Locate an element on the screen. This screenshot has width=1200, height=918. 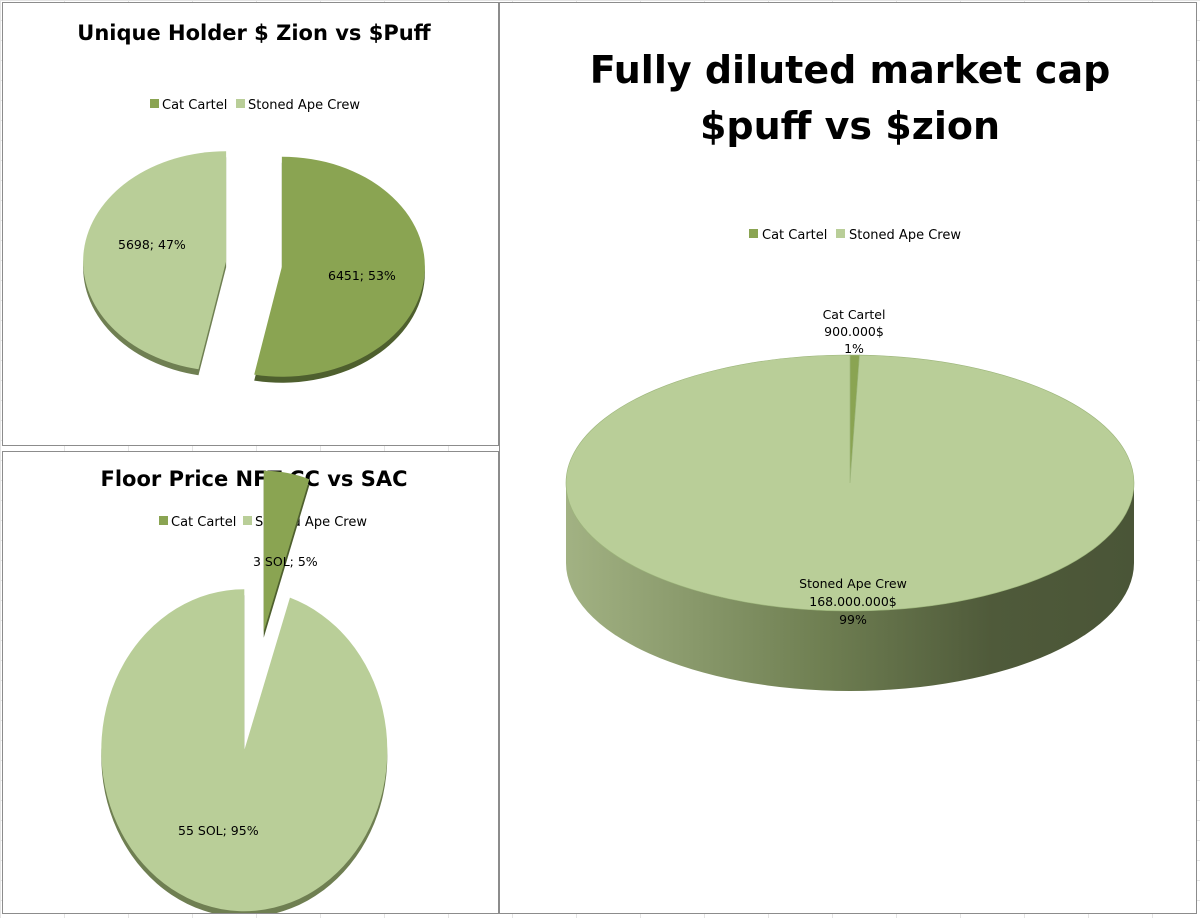
data-label-cat-cartel-value: 900.000$ is located at coordinates (854, 331).